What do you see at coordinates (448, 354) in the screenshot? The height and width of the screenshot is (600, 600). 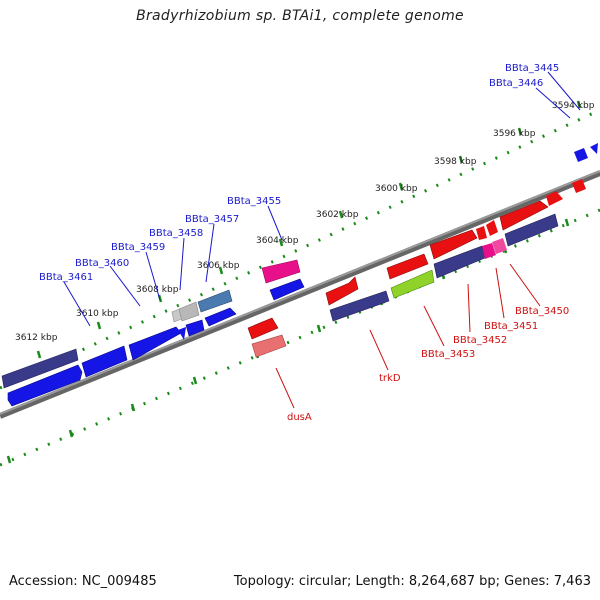 I see `gene-label-bbta-3453: BBta_3453` at bounding box center [448, 354].